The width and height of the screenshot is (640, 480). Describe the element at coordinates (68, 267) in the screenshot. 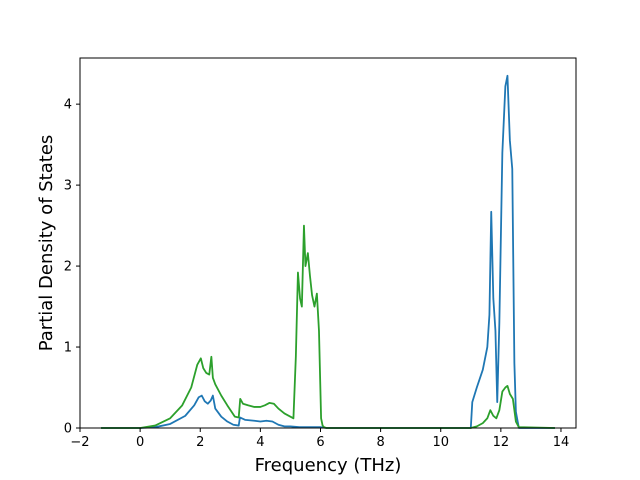

I see `y-tick-label: 2` at that location.